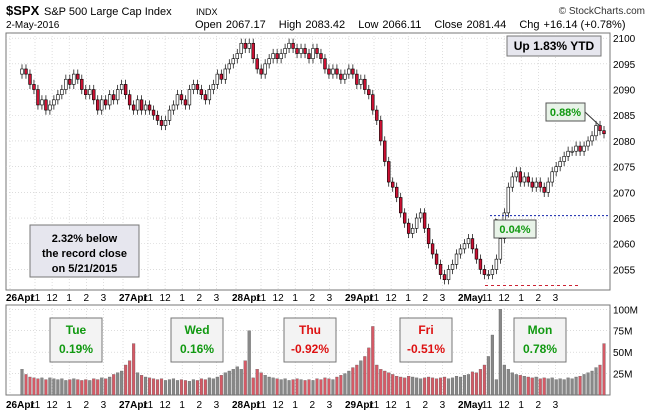 The height and width of the screenshot is (420, 650). Describe the element at coordinates (448, 25) in the screenshot. I see `close-label: Close` at that location.